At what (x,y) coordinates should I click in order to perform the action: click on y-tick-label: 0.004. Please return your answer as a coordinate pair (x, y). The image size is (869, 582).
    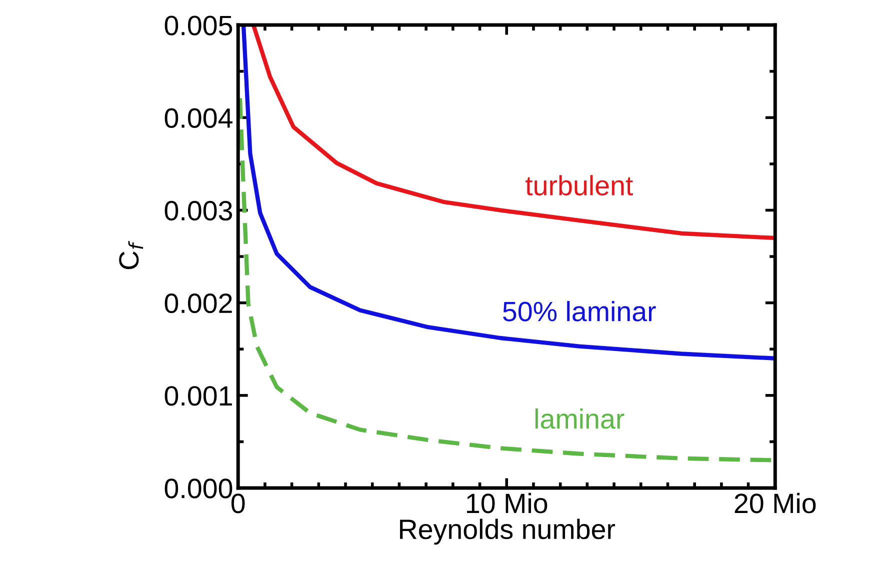
    Looking at the image, I should click on (198, 118).